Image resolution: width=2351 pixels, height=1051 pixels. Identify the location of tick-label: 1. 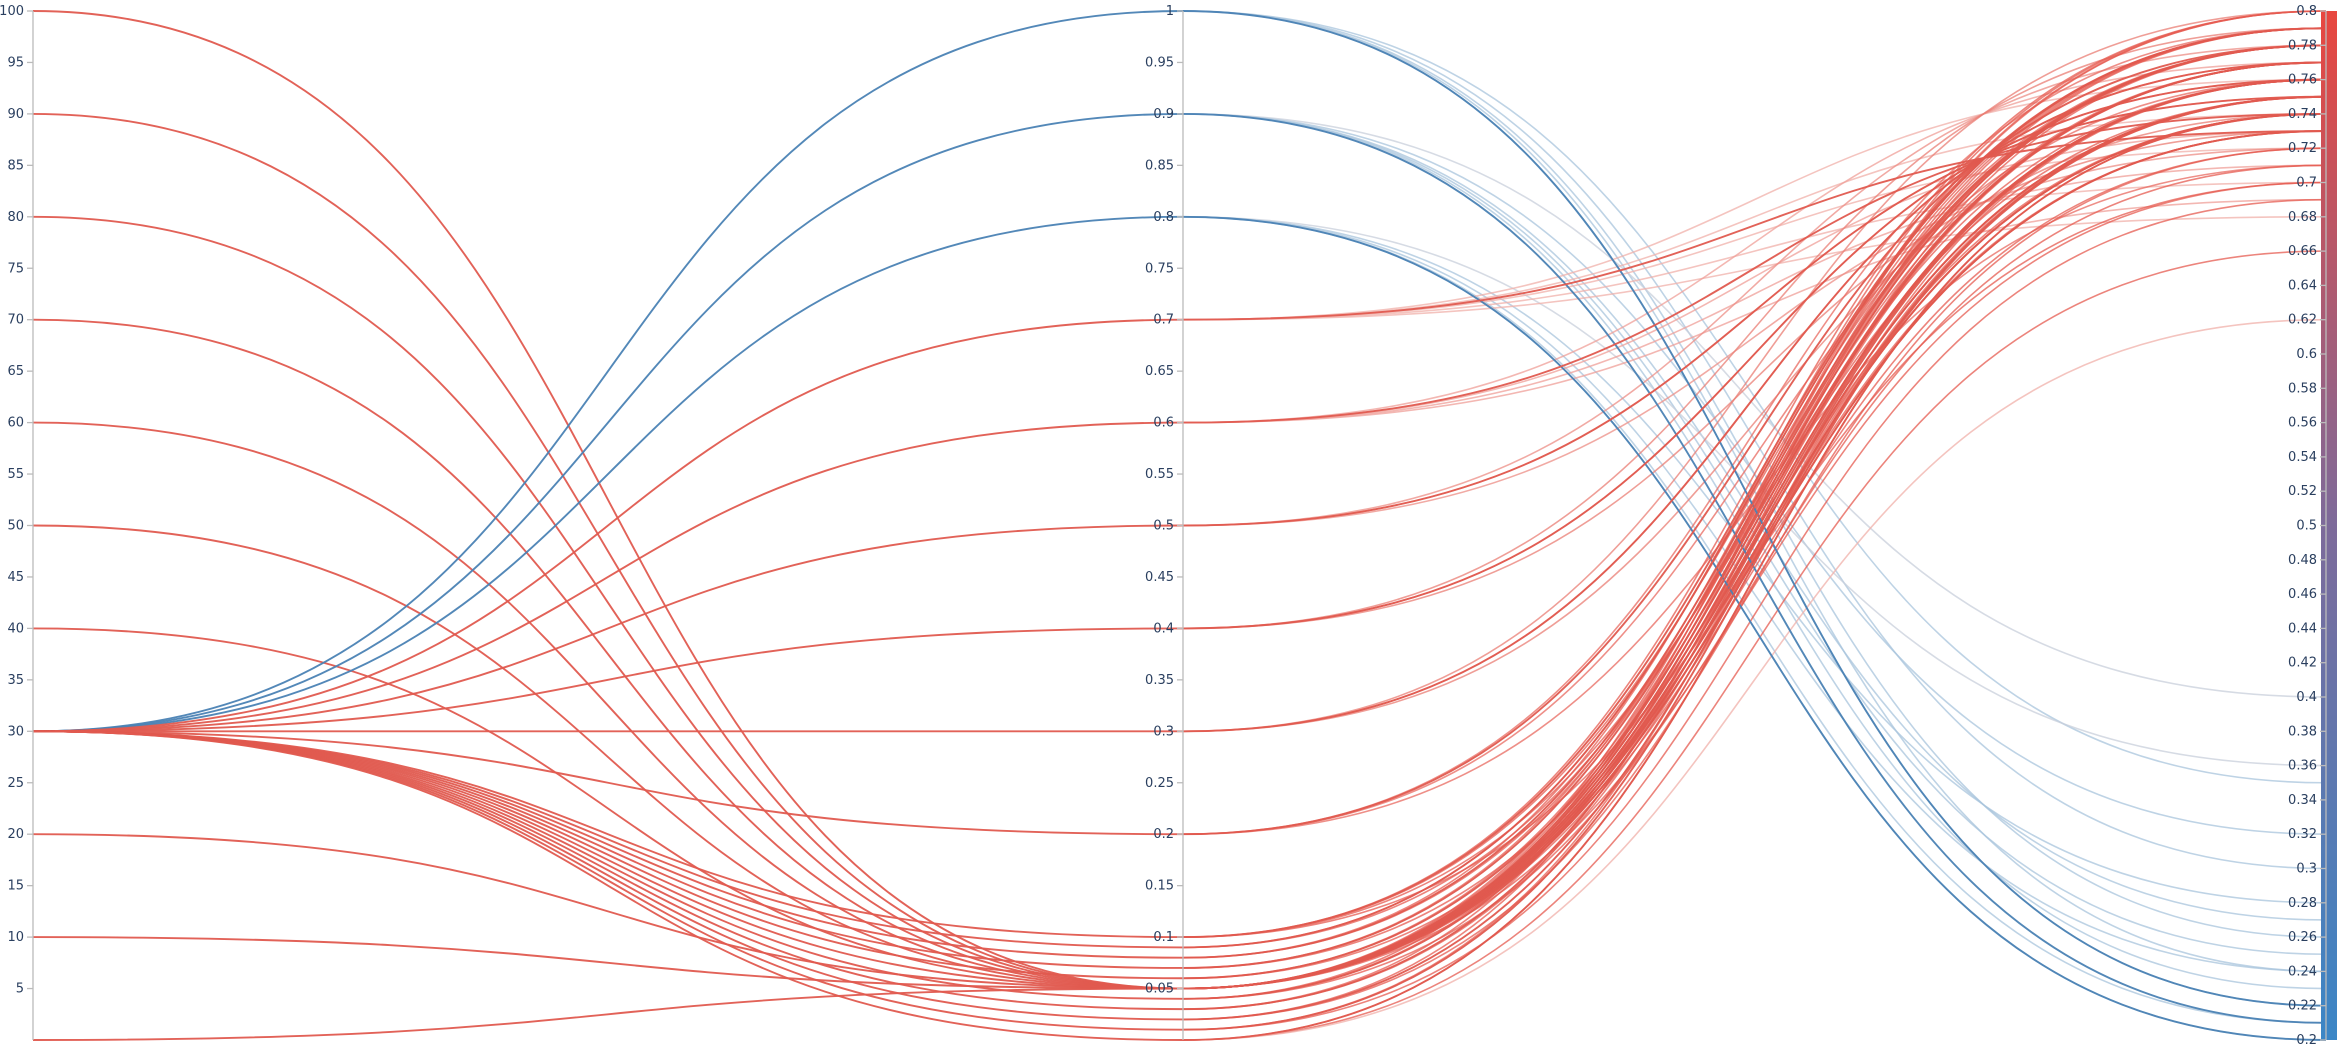
(1170, 11).